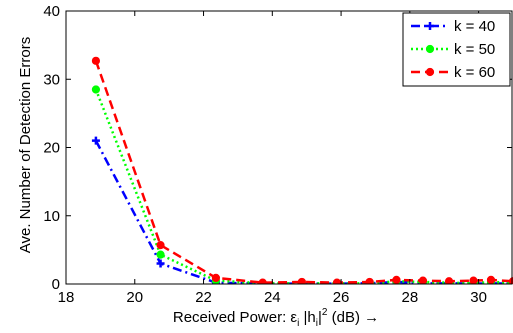  Describe the element at coordinates (298, 323) in the screenshot. I see `x-label-sub-1: i` at that location.